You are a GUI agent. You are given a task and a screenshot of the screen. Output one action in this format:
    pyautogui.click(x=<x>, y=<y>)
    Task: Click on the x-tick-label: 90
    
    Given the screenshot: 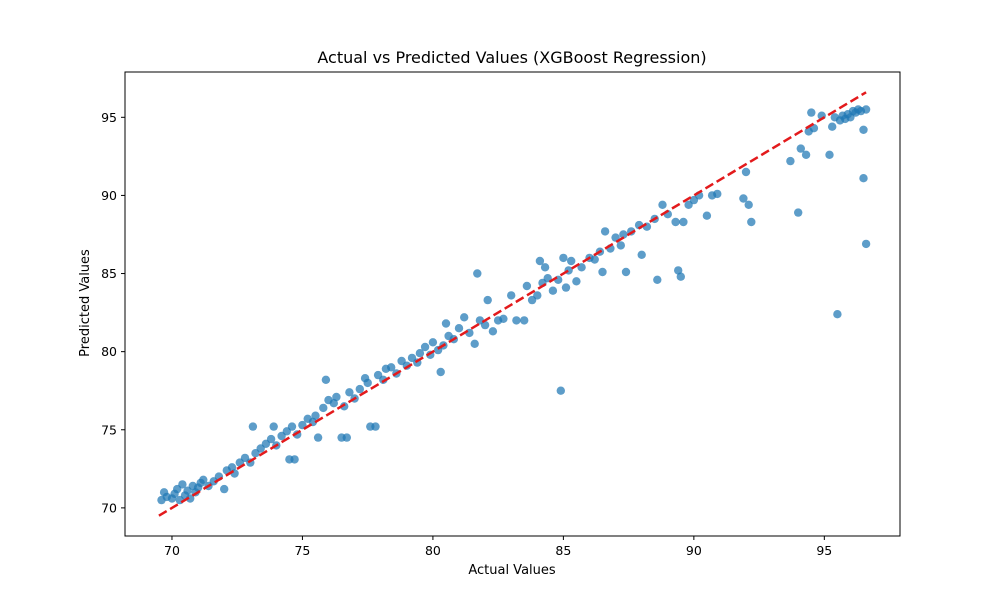 What is the action you would take?
    pyautogui.click(x=694, y=550)
    